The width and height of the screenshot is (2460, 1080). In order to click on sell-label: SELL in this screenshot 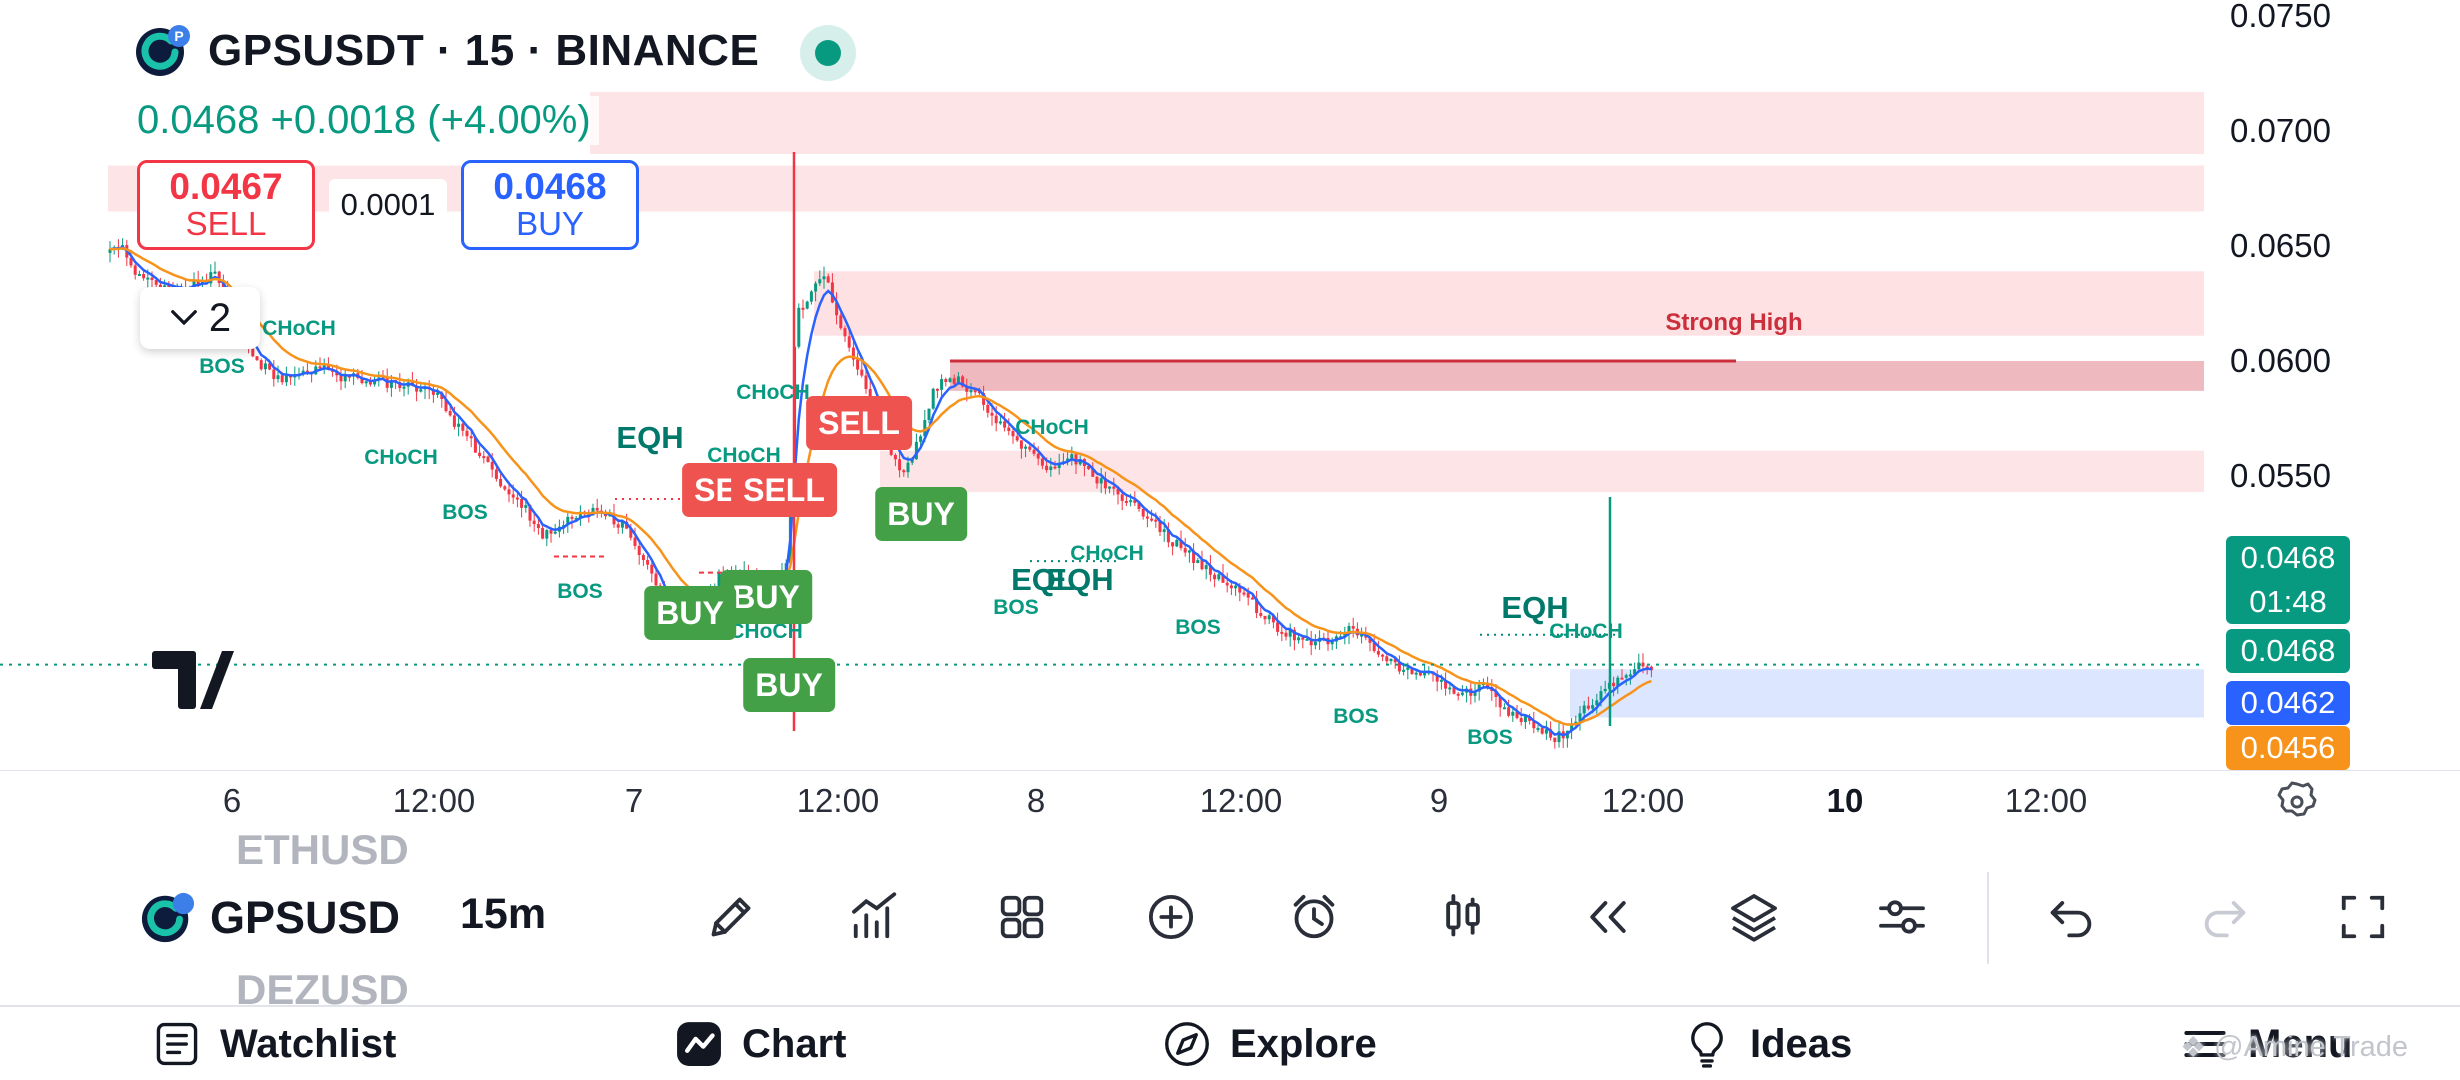, I will do `click(226, 224)`.